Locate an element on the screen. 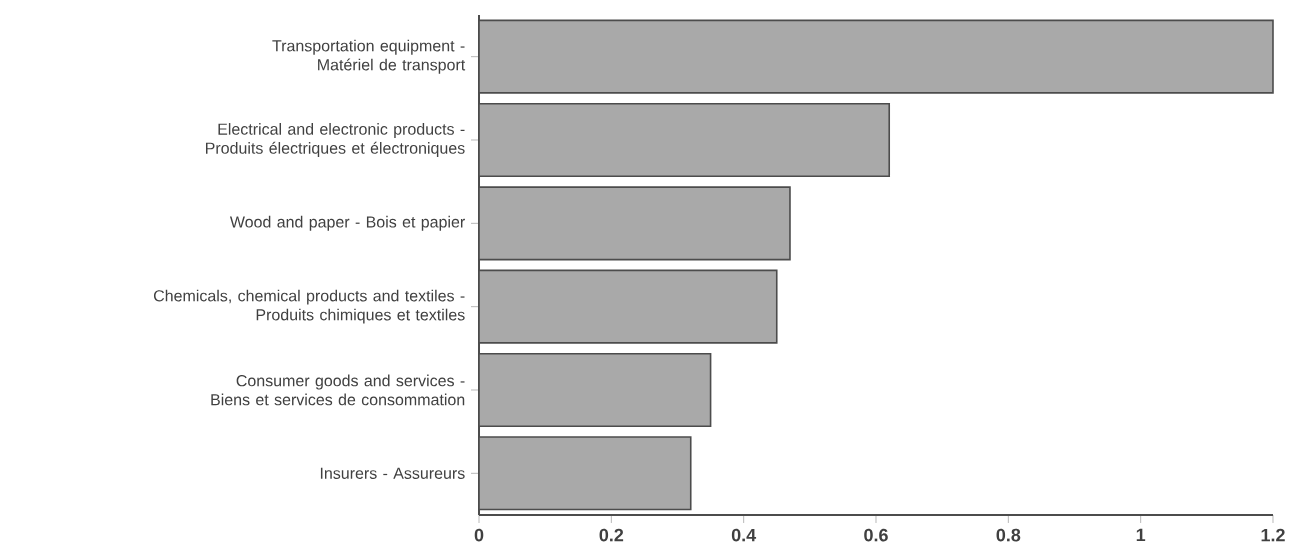  y-tick-label: Consumer goods and services - Biens et services de consommation is located at coordinates (338, 390).